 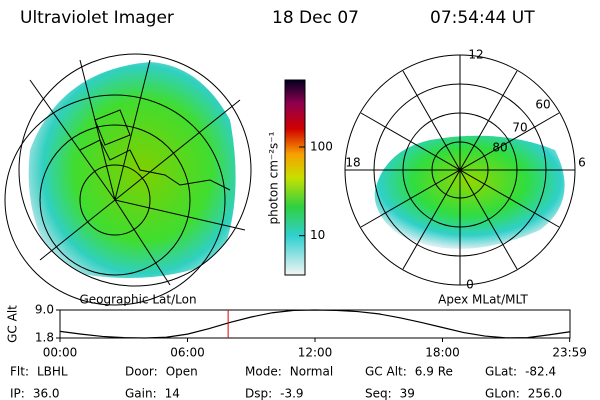 What do you see at coordinates (442, 353) in the screenshot?
I see `x-tick-label: 18:00` at bounding box center [442, 353].